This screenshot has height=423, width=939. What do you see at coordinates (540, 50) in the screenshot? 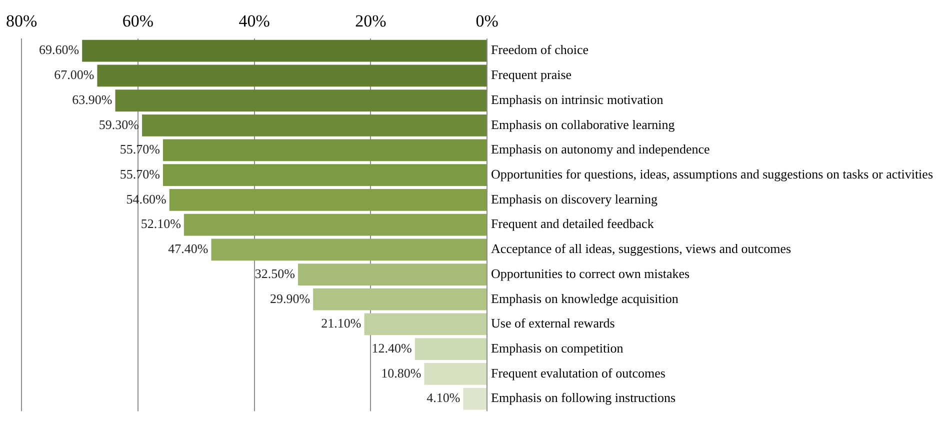
I see `y-tick-label: Freedom of choice` at bounding box center [540, 50].